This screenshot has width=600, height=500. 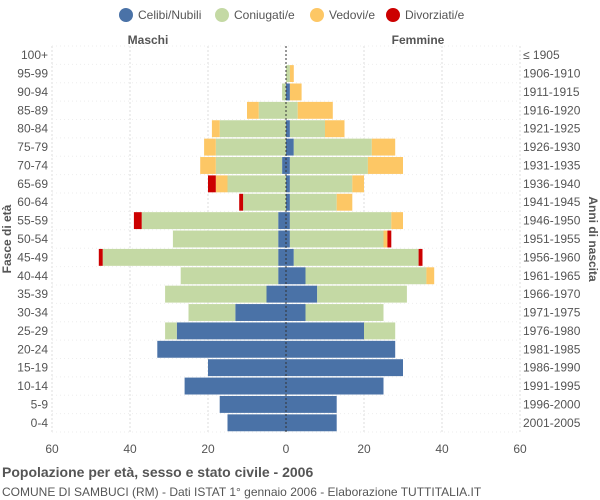 I want to click on birth-year-label: 1971-1975, so click(x=552, y=313).